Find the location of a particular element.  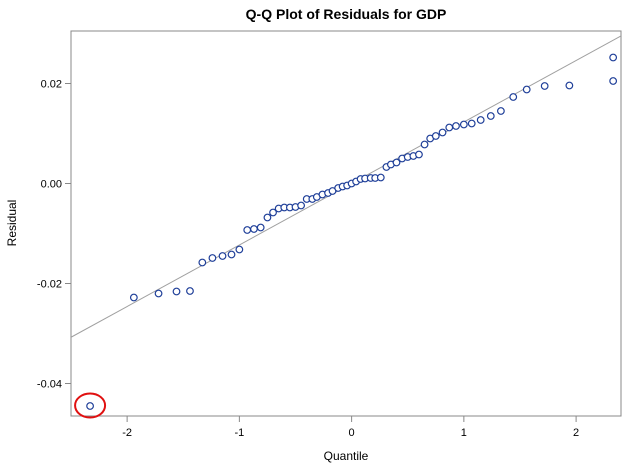

x-tick-label: -1 is located at coordinates (239, 433).